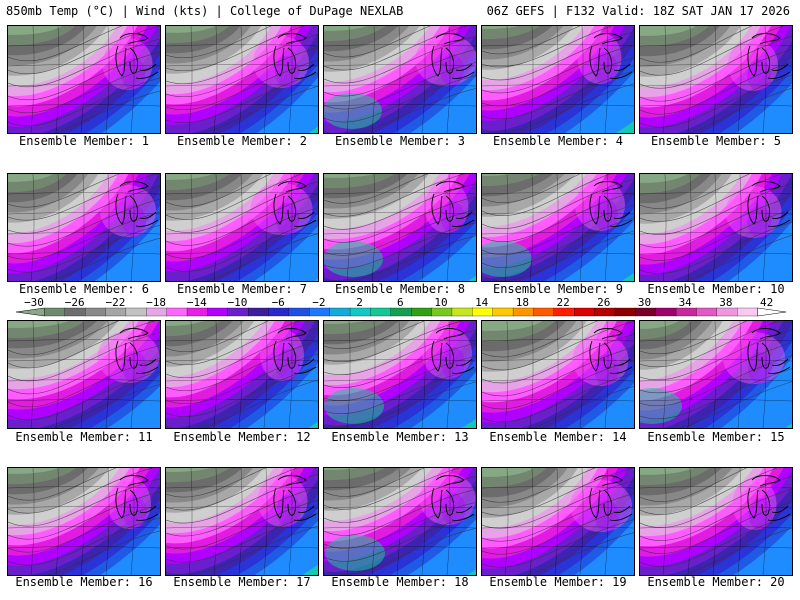 The height and width of the screenshot is (600, 800). What do you see at coordinates (156, 302) in the screenshot?
I see `colorbar-tick: −18` at bounding box center [156, 302].